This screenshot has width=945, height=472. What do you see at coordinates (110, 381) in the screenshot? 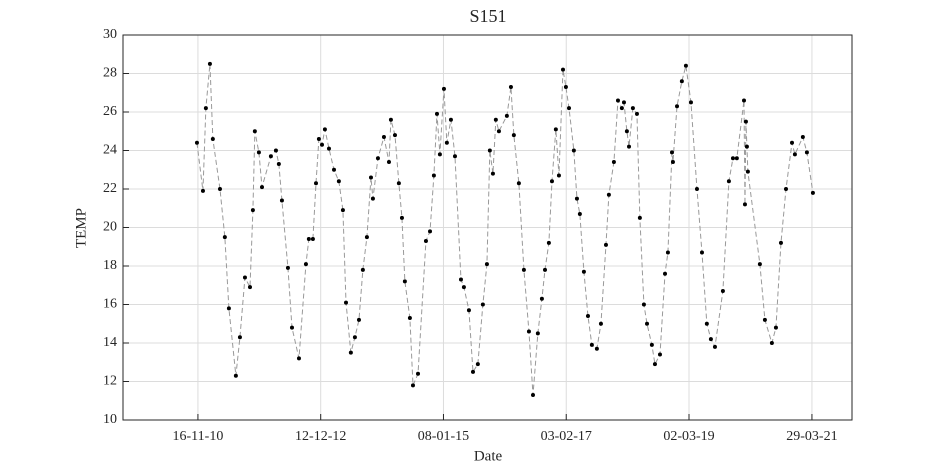
I see `y-tick-label: 12` at bounding box center [110, 381].